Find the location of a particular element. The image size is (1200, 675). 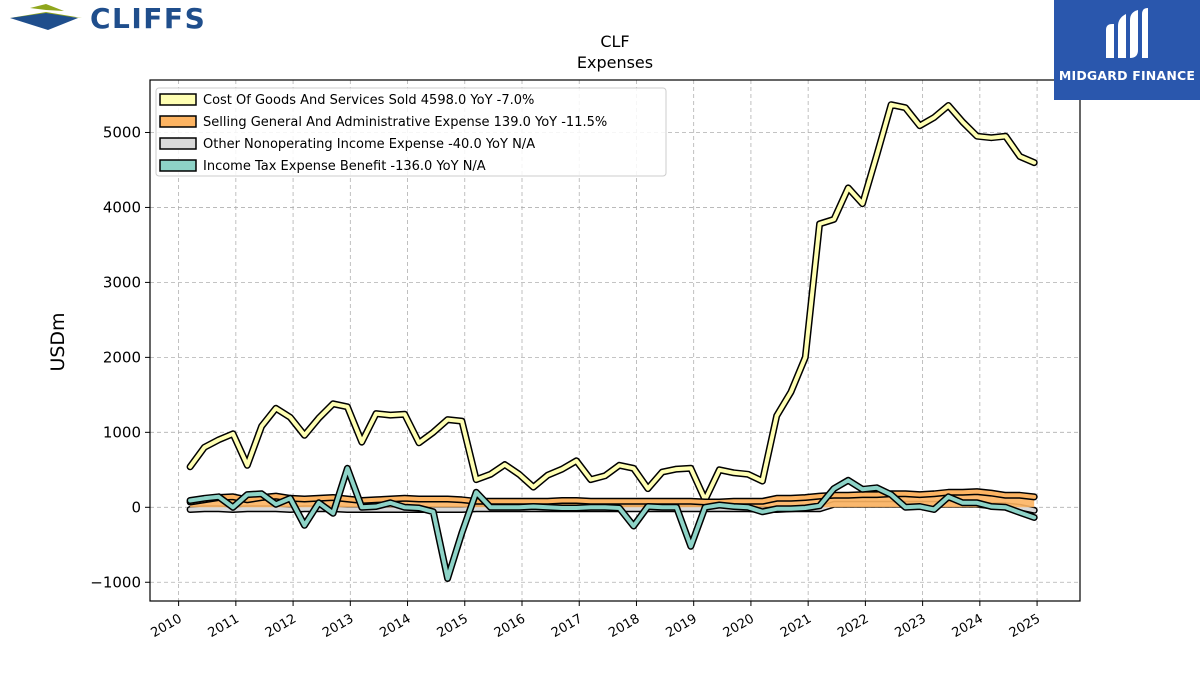

midgard-logo-icon is located at coordinates (1127, 33).